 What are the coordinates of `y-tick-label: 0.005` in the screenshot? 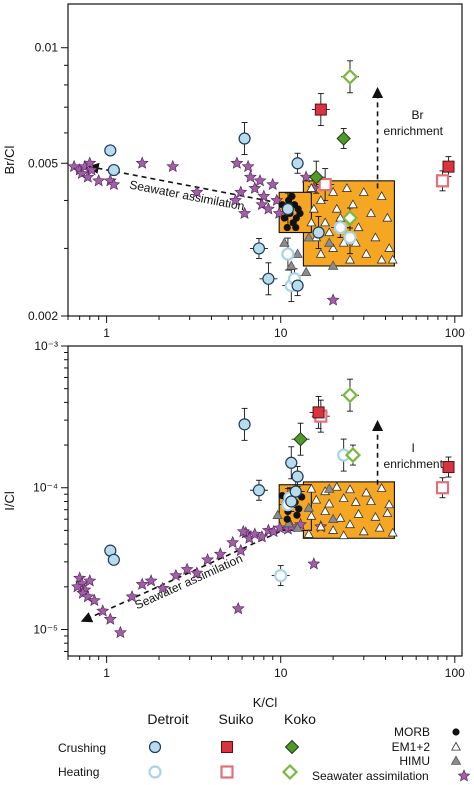 It's located at (43, 163).